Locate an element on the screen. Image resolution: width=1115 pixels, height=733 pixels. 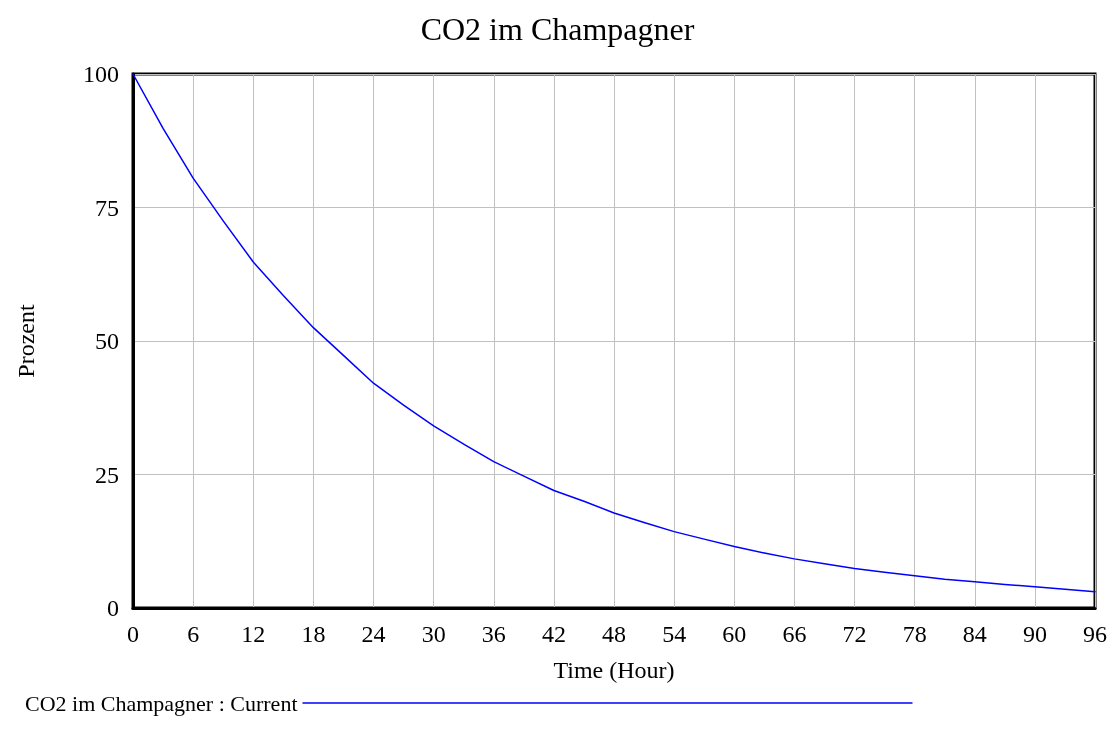
y-tick-label: 50 is located at coordinates (107, 341).